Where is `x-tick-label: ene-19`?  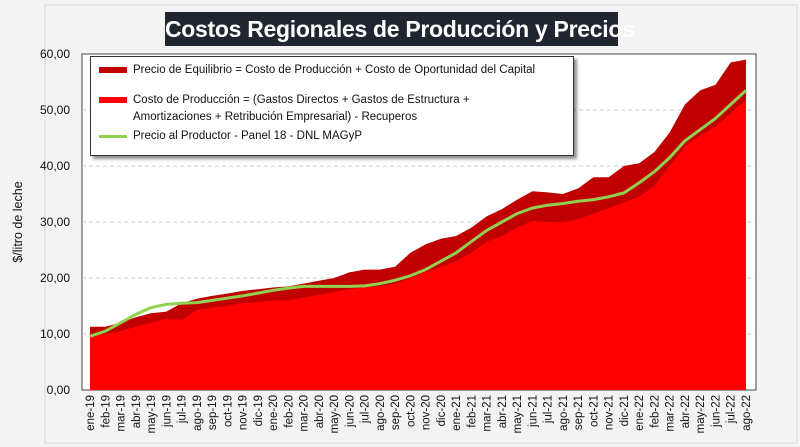 x-tick-label: ene-19 is located at coordinates (91, 413).